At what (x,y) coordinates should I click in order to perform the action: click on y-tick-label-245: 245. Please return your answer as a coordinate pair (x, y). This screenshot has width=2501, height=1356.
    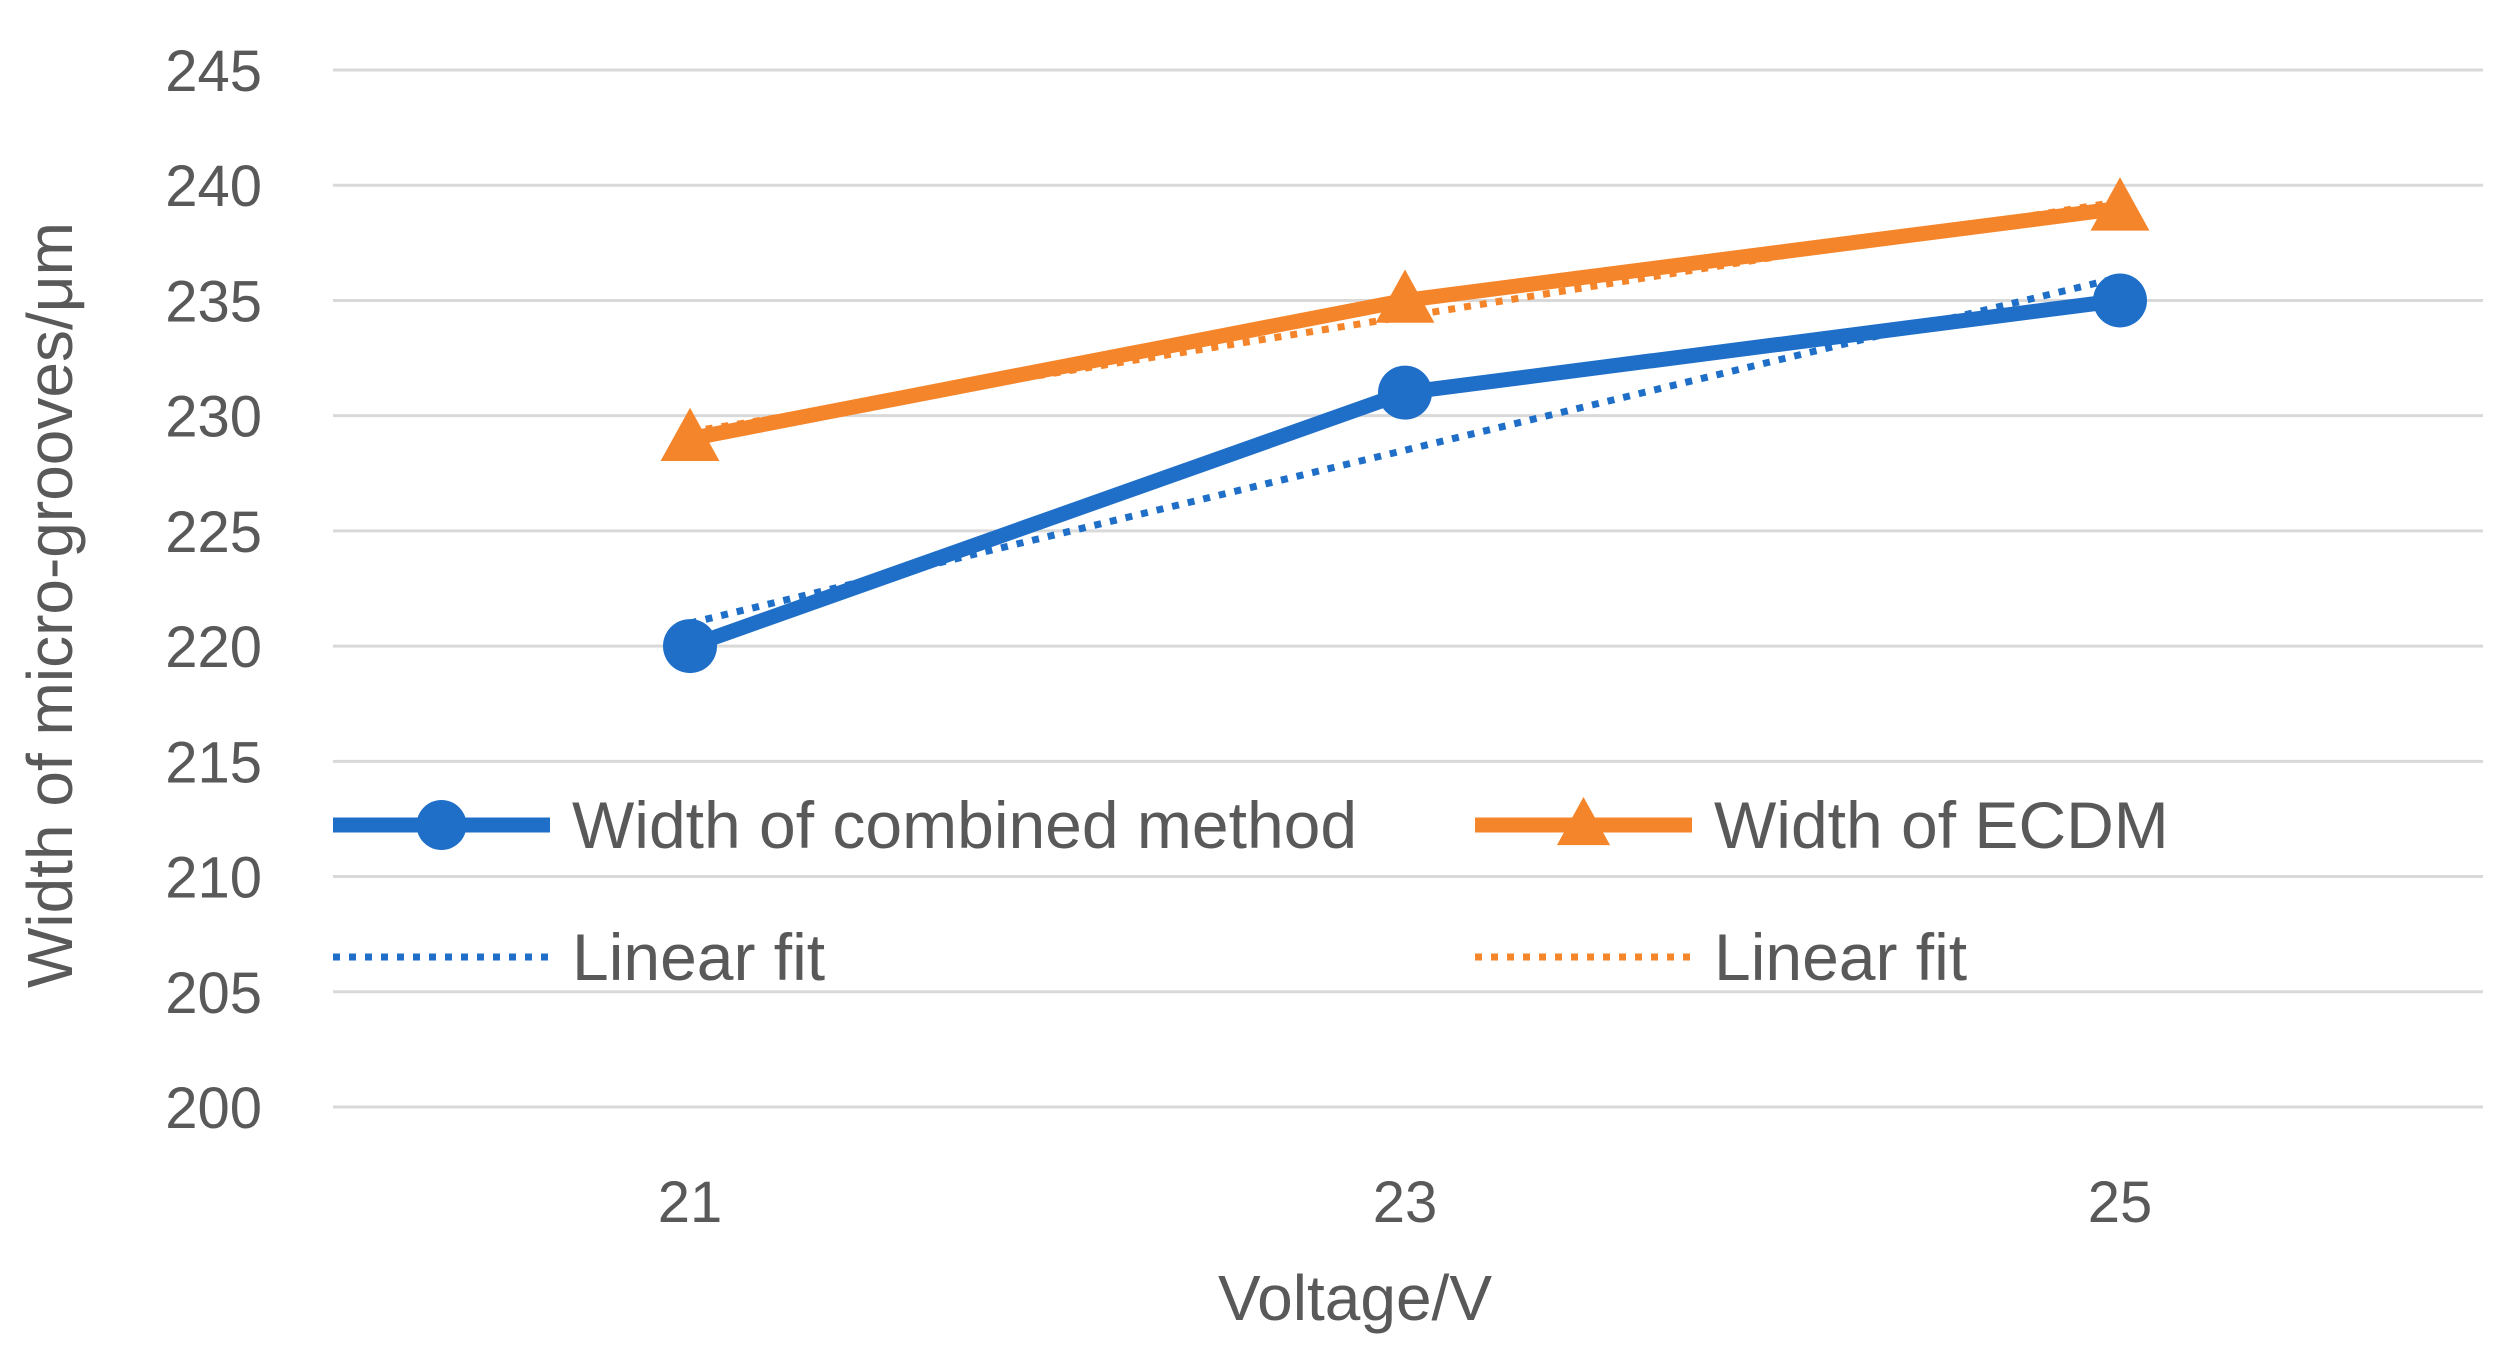
    Looking at the image, I should click on (213, 71).